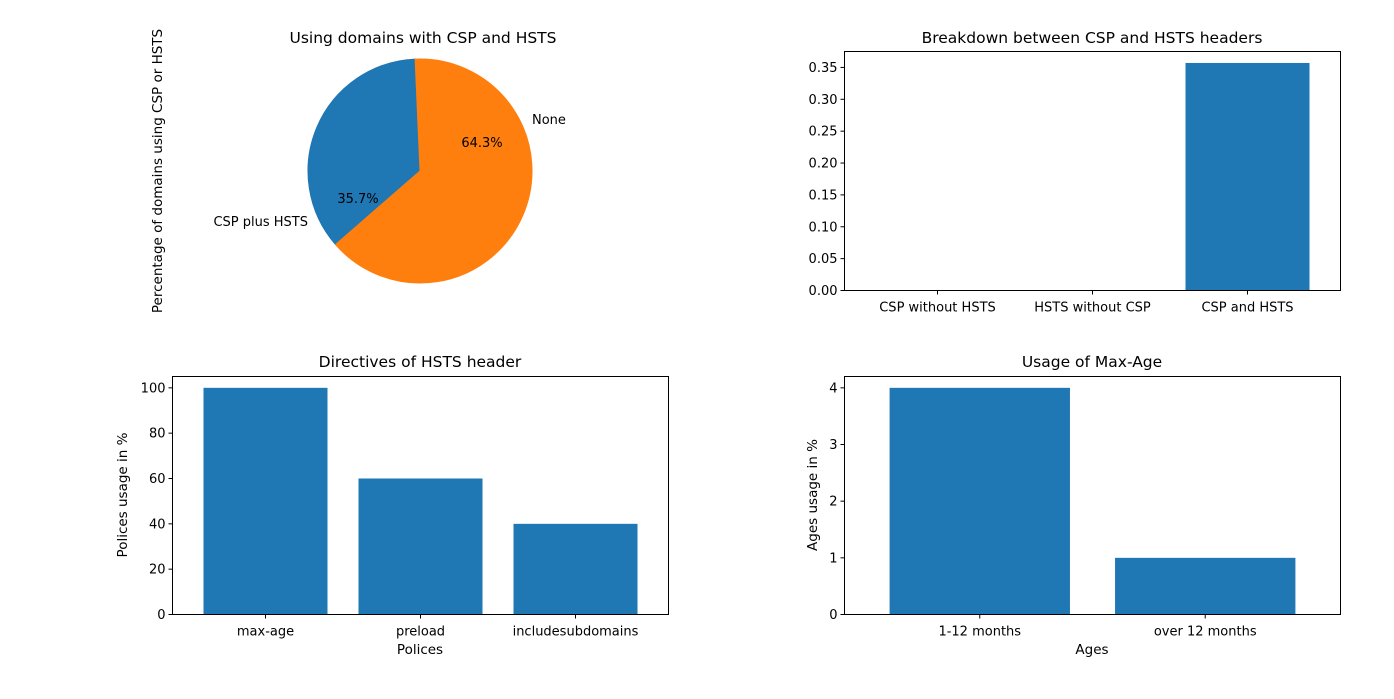 The width and height of the screenshot is (1394, 699). Describe the element at coordinates (157, 524) in the screenshot. I see `y-tick-label: 40` at that location.